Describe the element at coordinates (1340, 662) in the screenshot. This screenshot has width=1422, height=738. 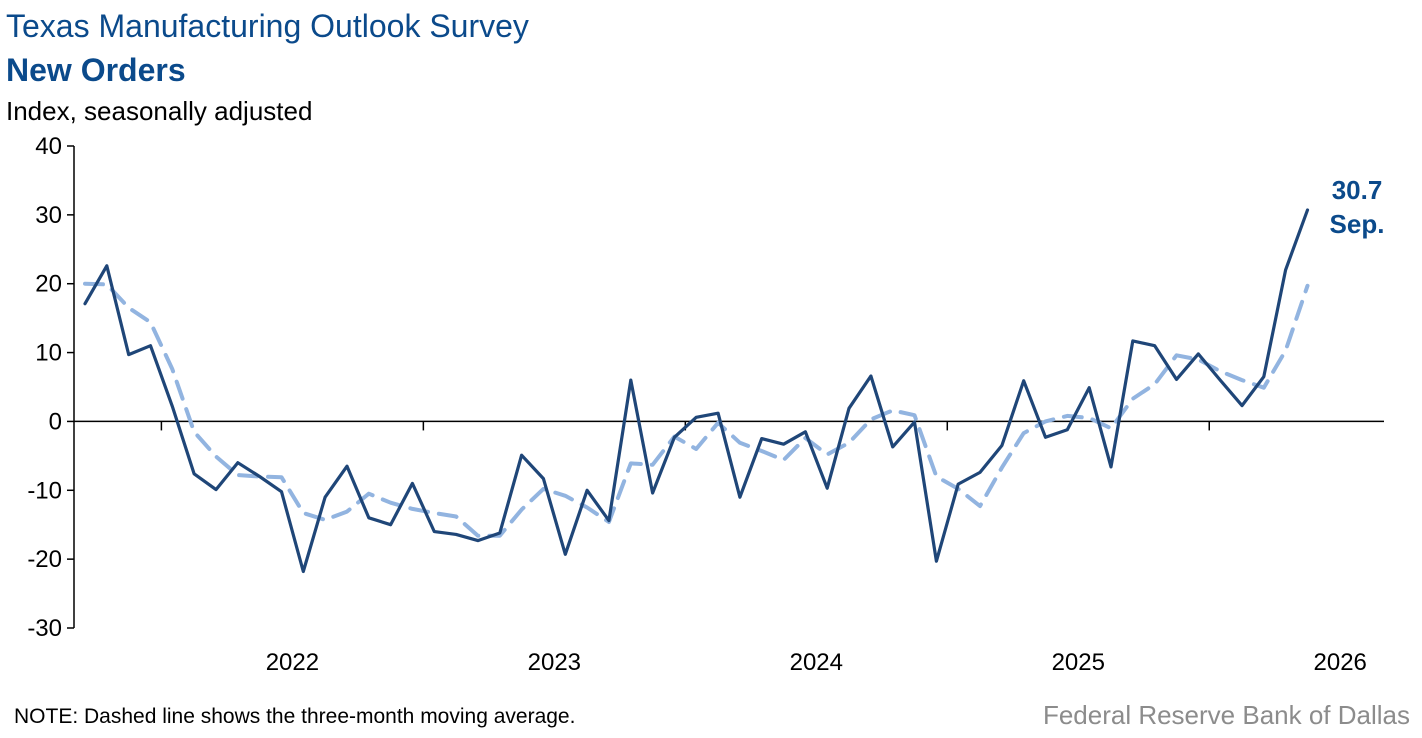
I see `x-tick-label: 2026` at that location.